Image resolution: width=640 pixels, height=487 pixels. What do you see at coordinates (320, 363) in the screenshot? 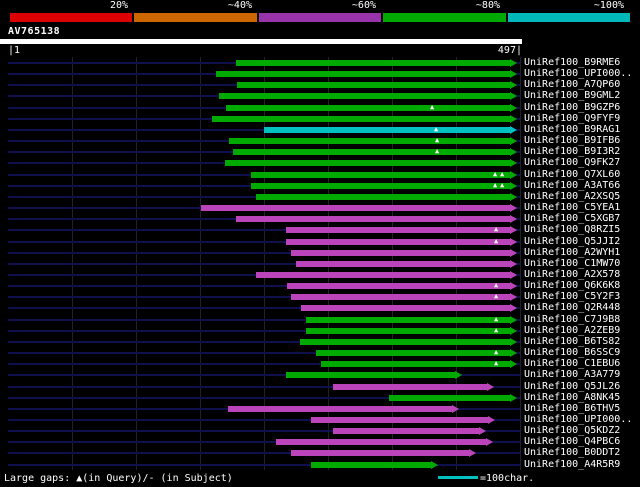
I see `hit-row: UniRef100_C1EBU6 ▲` at bounding box center [320, 363].